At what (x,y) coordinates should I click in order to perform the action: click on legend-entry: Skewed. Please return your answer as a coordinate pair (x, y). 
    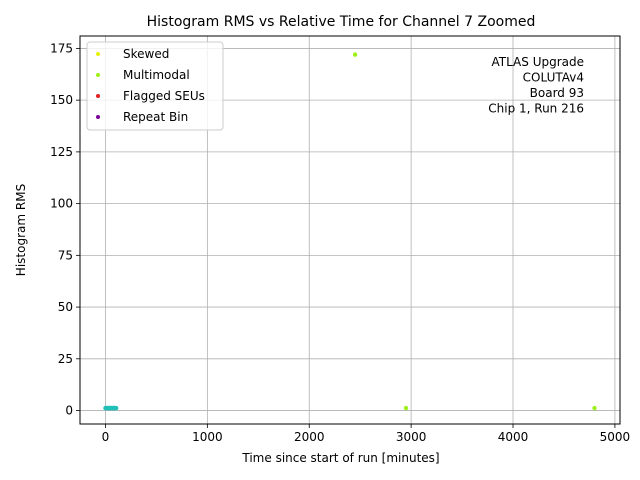
    Looking at the image, I should click on (146, 54).